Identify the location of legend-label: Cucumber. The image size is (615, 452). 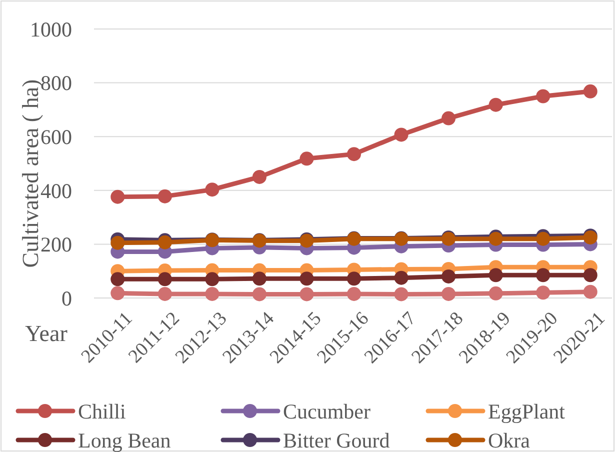
(326, 411).